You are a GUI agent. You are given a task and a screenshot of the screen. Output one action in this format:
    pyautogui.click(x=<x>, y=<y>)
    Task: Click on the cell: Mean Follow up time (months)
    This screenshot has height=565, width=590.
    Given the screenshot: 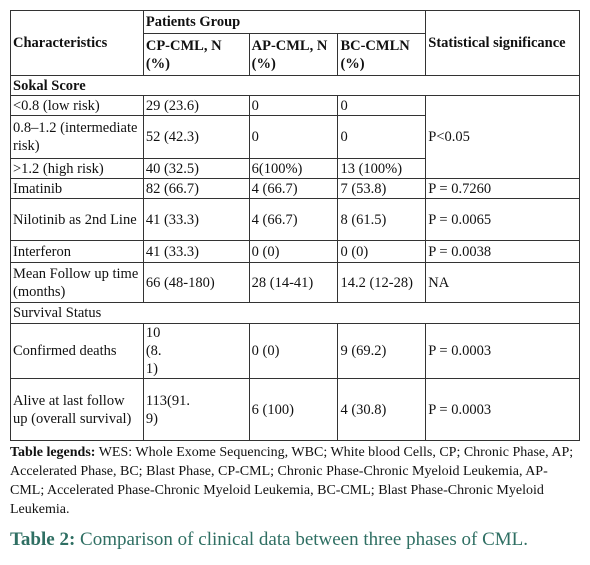 What is the action you would take?
    pyautogui.click(x=77, y=282)
    